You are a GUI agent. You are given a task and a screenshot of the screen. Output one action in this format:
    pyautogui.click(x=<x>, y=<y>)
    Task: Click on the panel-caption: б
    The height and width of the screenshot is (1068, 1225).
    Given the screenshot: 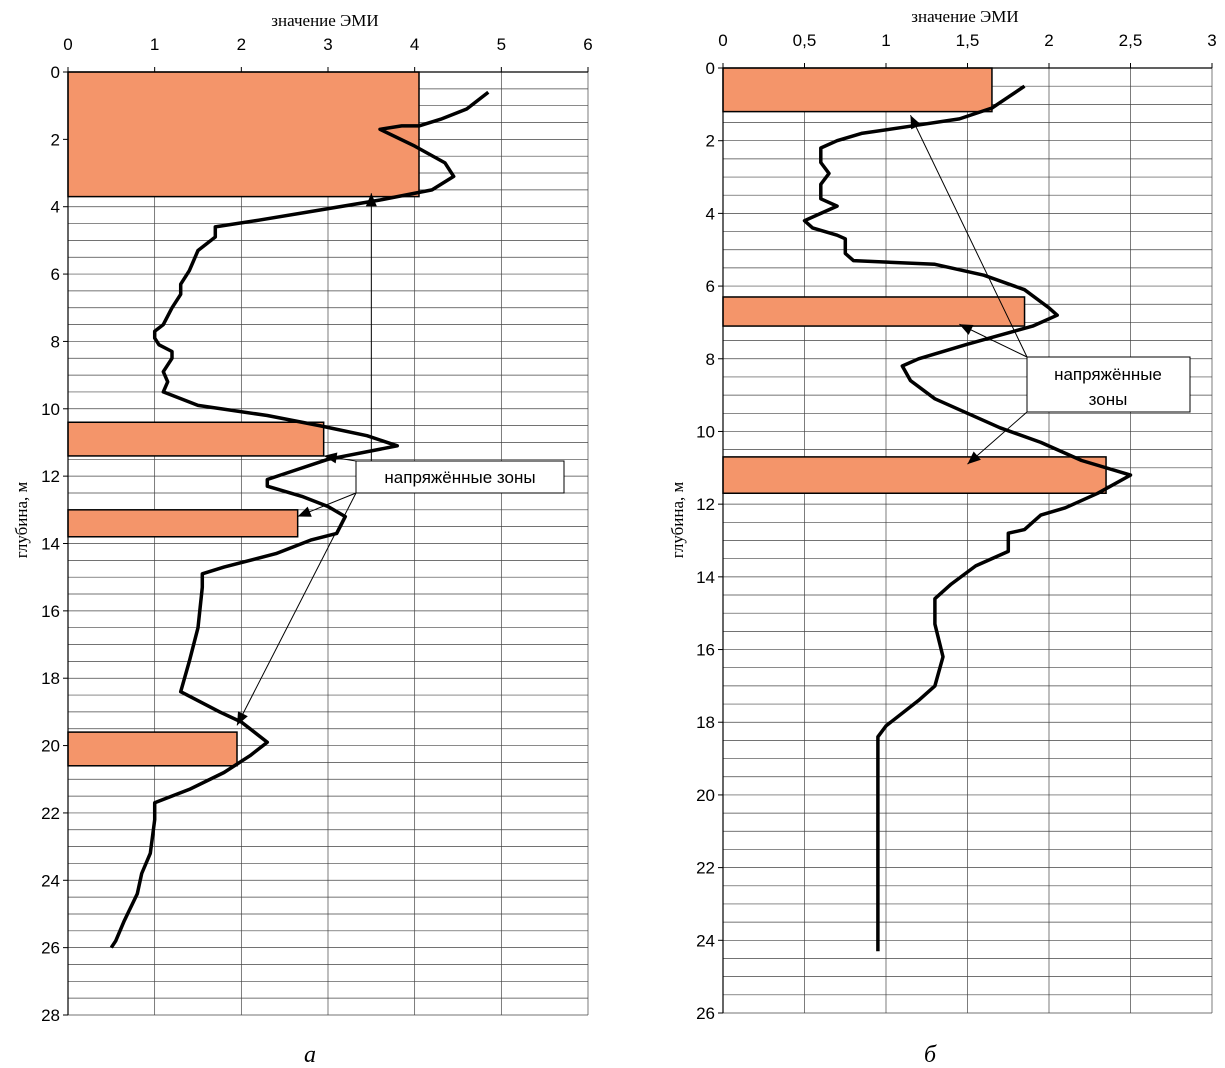 What is the action you would take?
    pyautogui.click(x=930, y=1055)
    